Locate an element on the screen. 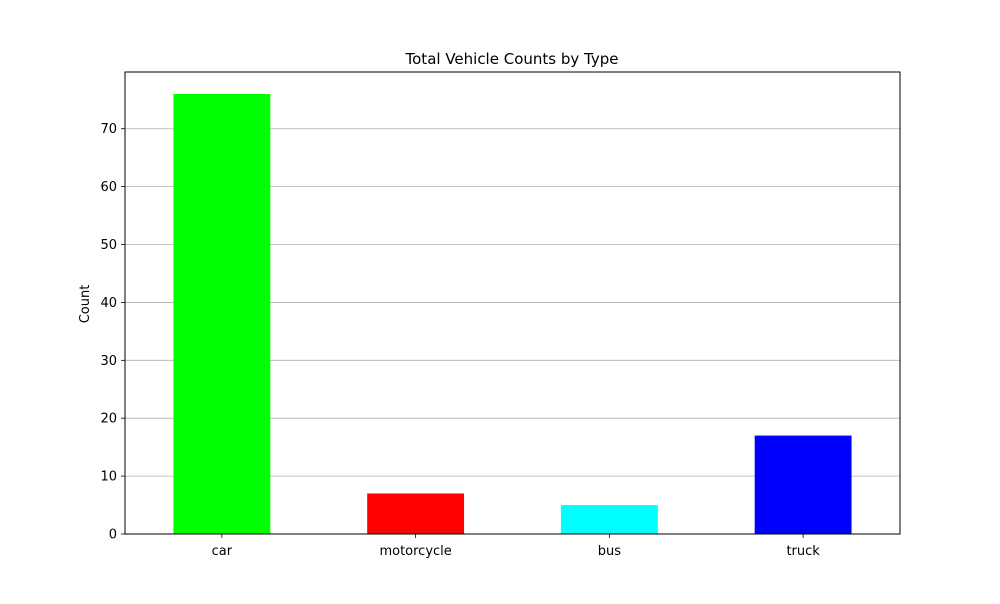 The height and width of the screenshot is (604, 1000). x-tick-label: motorcycle is located at coordinates (415, 551).